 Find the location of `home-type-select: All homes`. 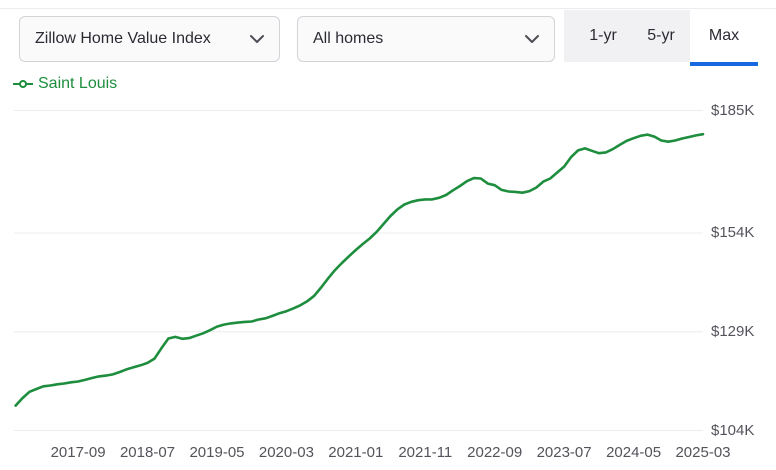

home-type-select: All homes is located at coordinates (426, 39).